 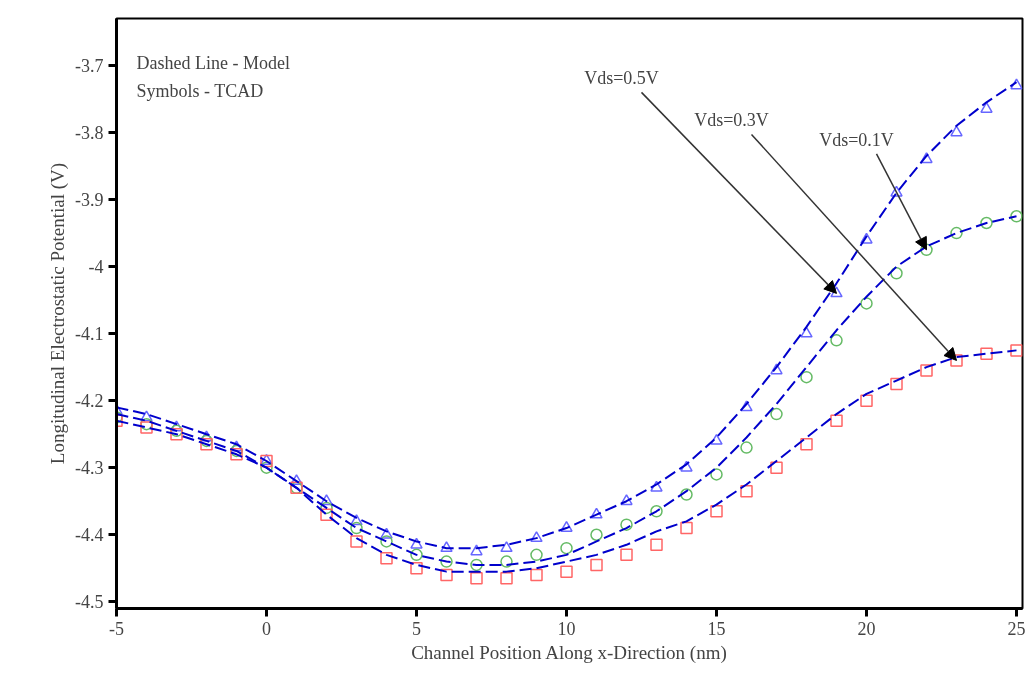 I want to click on y-axis-title: Longitudinal Electrostatic Potential (V), so click(x=58, y=313).